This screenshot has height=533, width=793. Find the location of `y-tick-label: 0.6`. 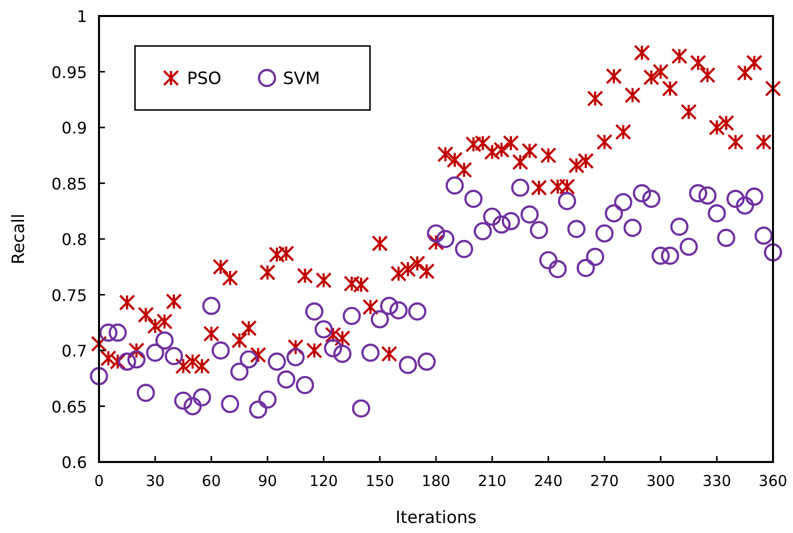

y-tick-label: 0.6 is located at coordinates (74, 462).